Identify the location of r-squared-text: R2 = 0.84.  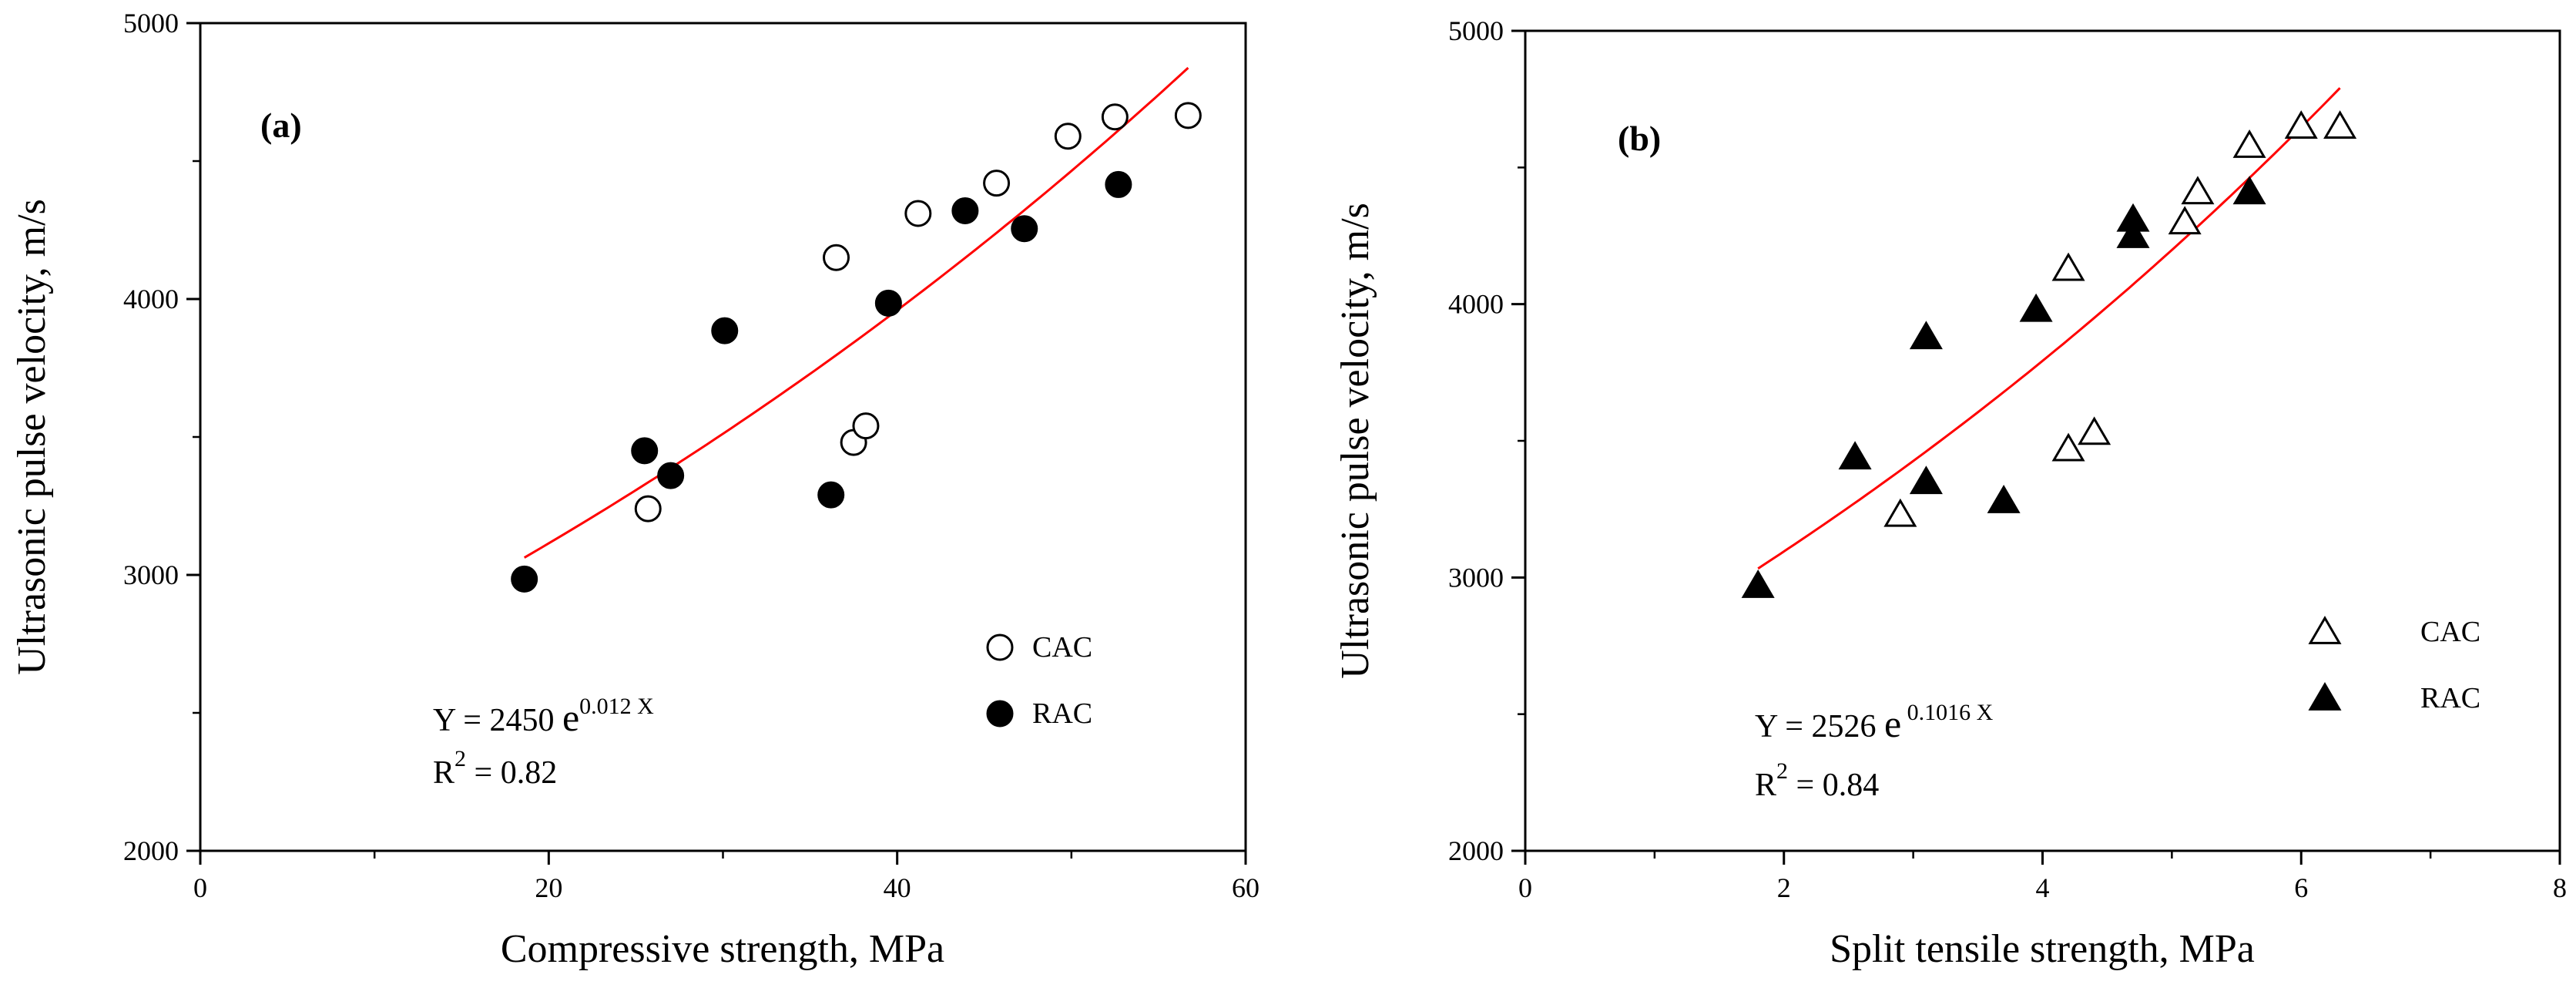
(1817, 780).